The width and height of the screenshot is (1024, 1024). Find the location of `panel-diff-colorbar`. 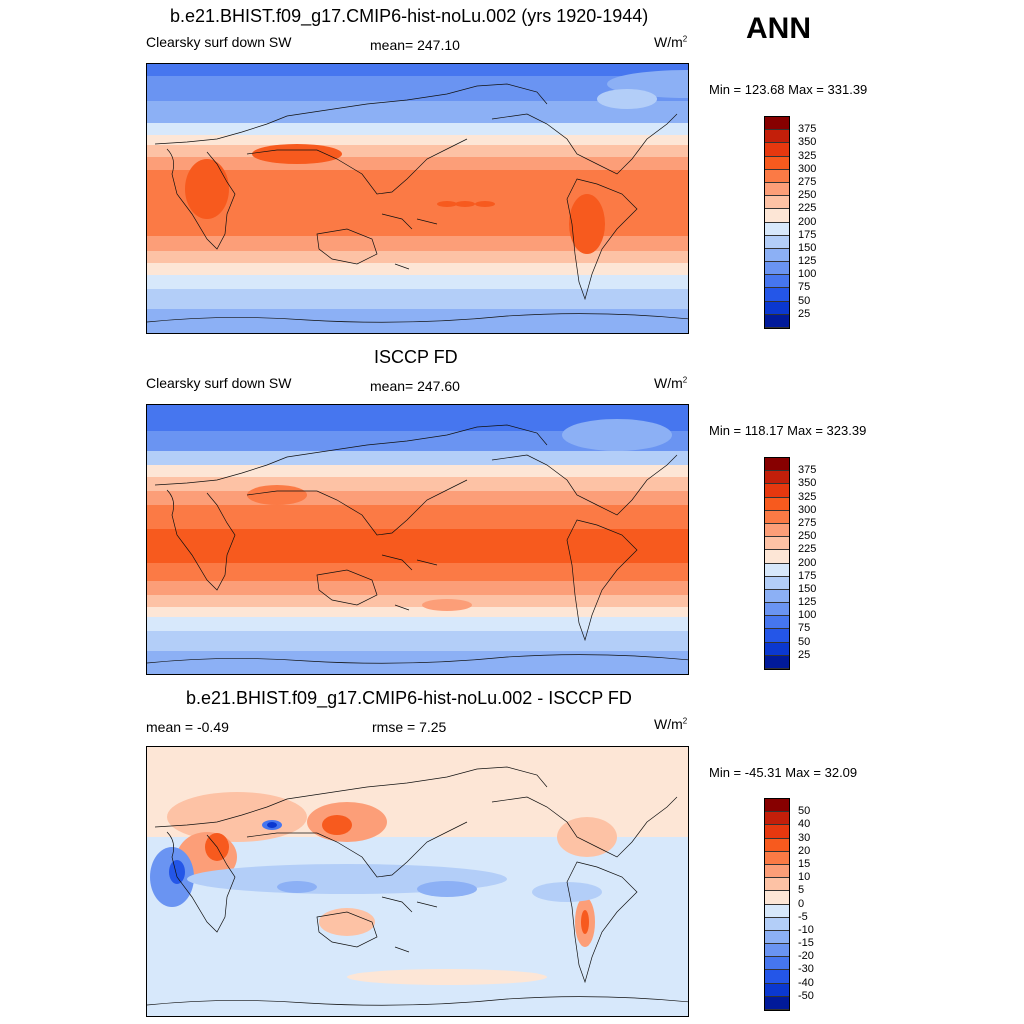

panel-diff-colorbar is located at coordinates (777, 904).